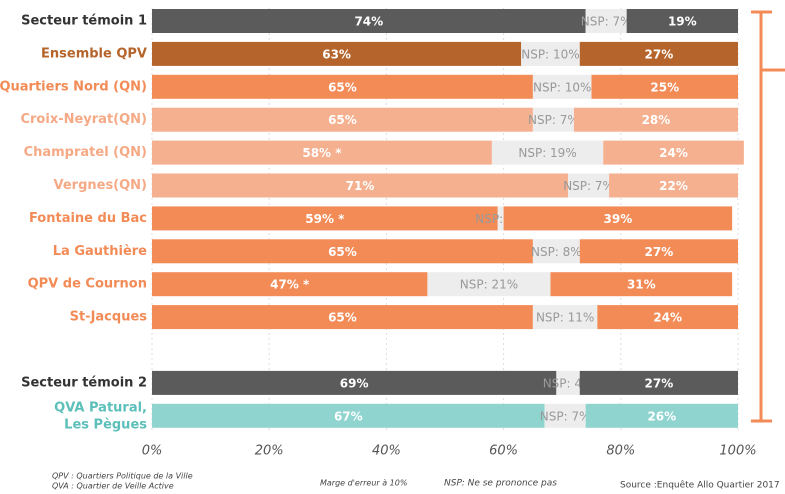 The image size is (785, 494). I want to click on value-label: 63%, so click(336, 54).